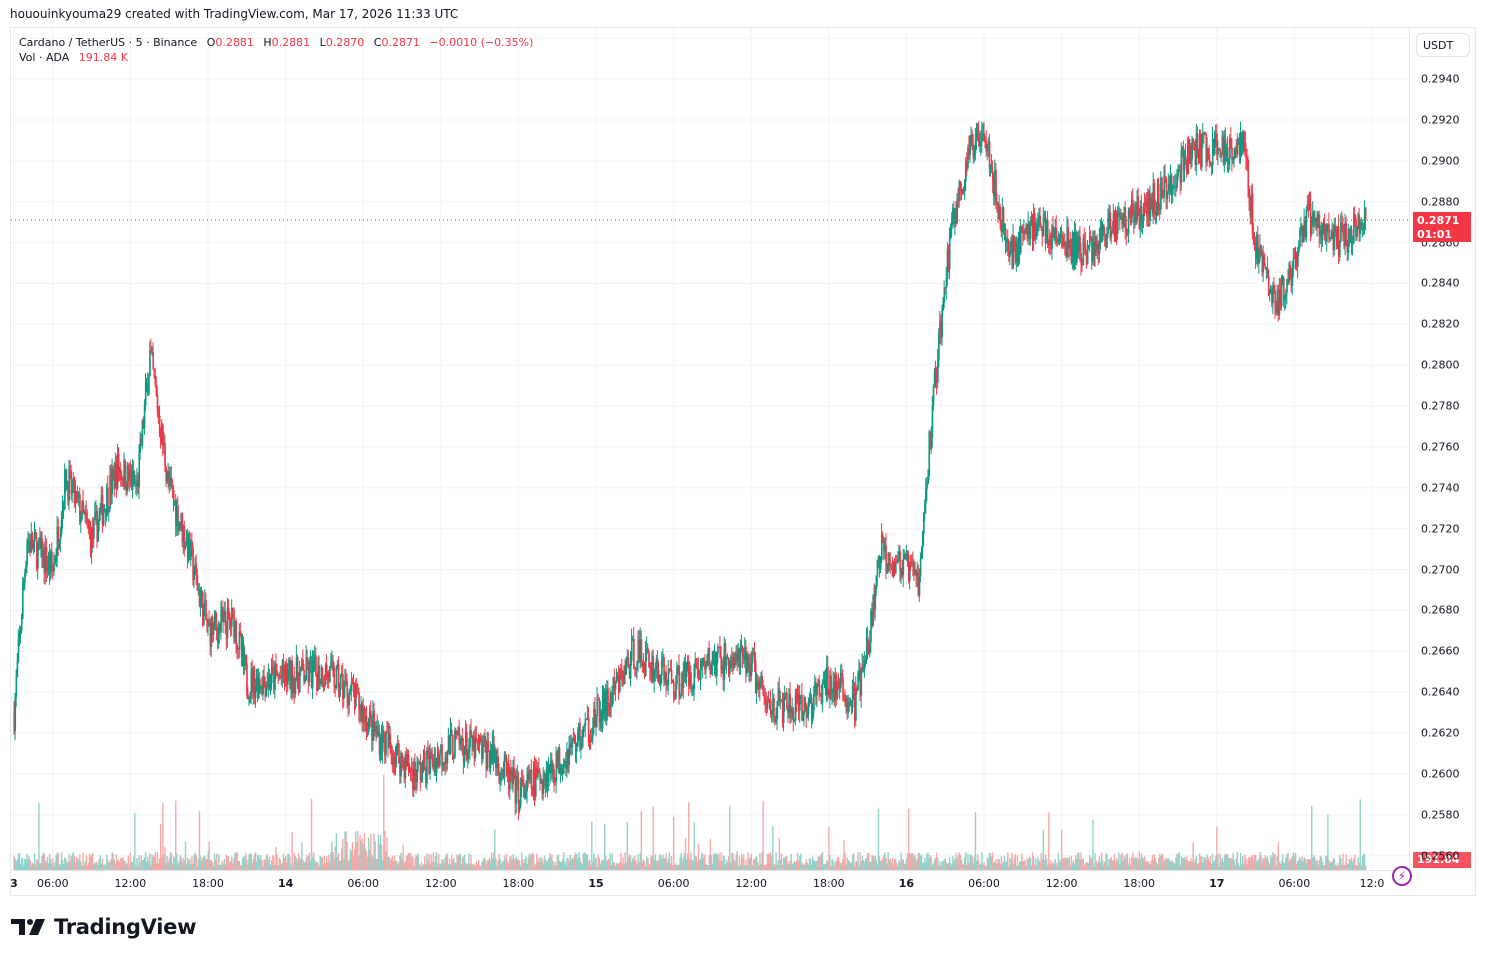 The width and height of the screenshot is (1486, 957). I want to click on price-tick-label: 0.2840, so click(1440, 283).